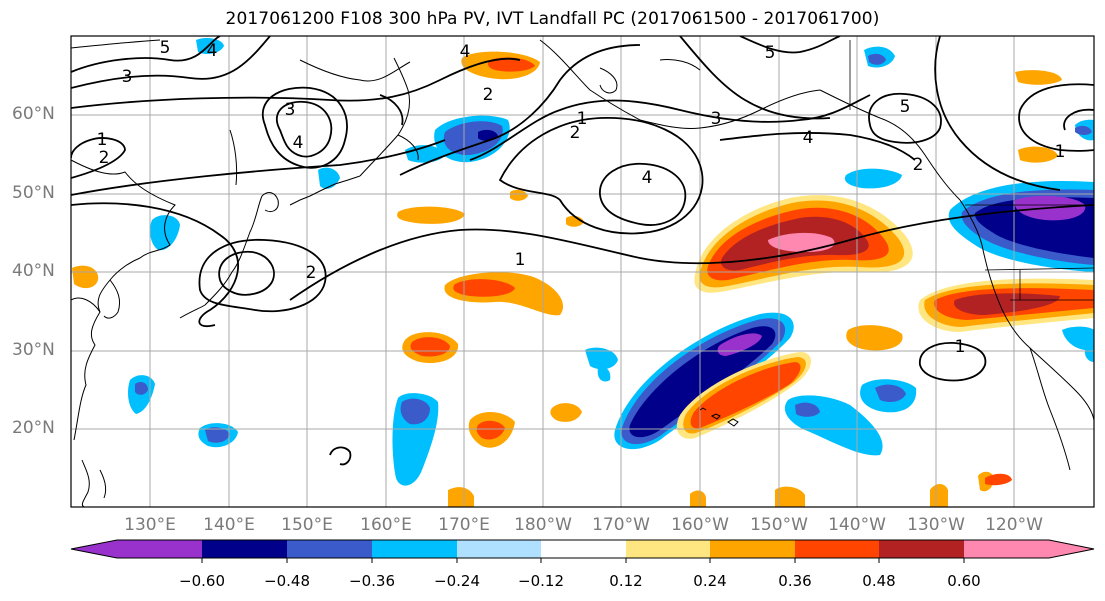 The height and width of the screenshot is (601, 1105). I want to click on lon-label: 150°E, so click(307, 525).